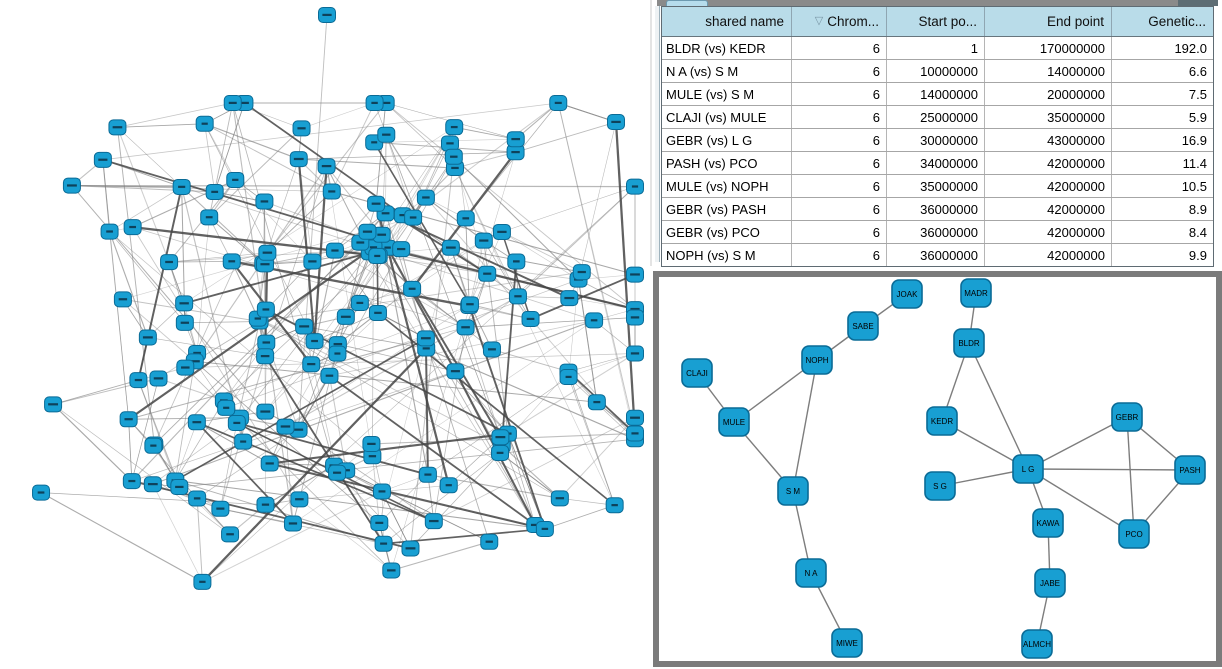  Describe the element at coordinates (998, 406) in the screenshot. I see `network-edge` at that location.